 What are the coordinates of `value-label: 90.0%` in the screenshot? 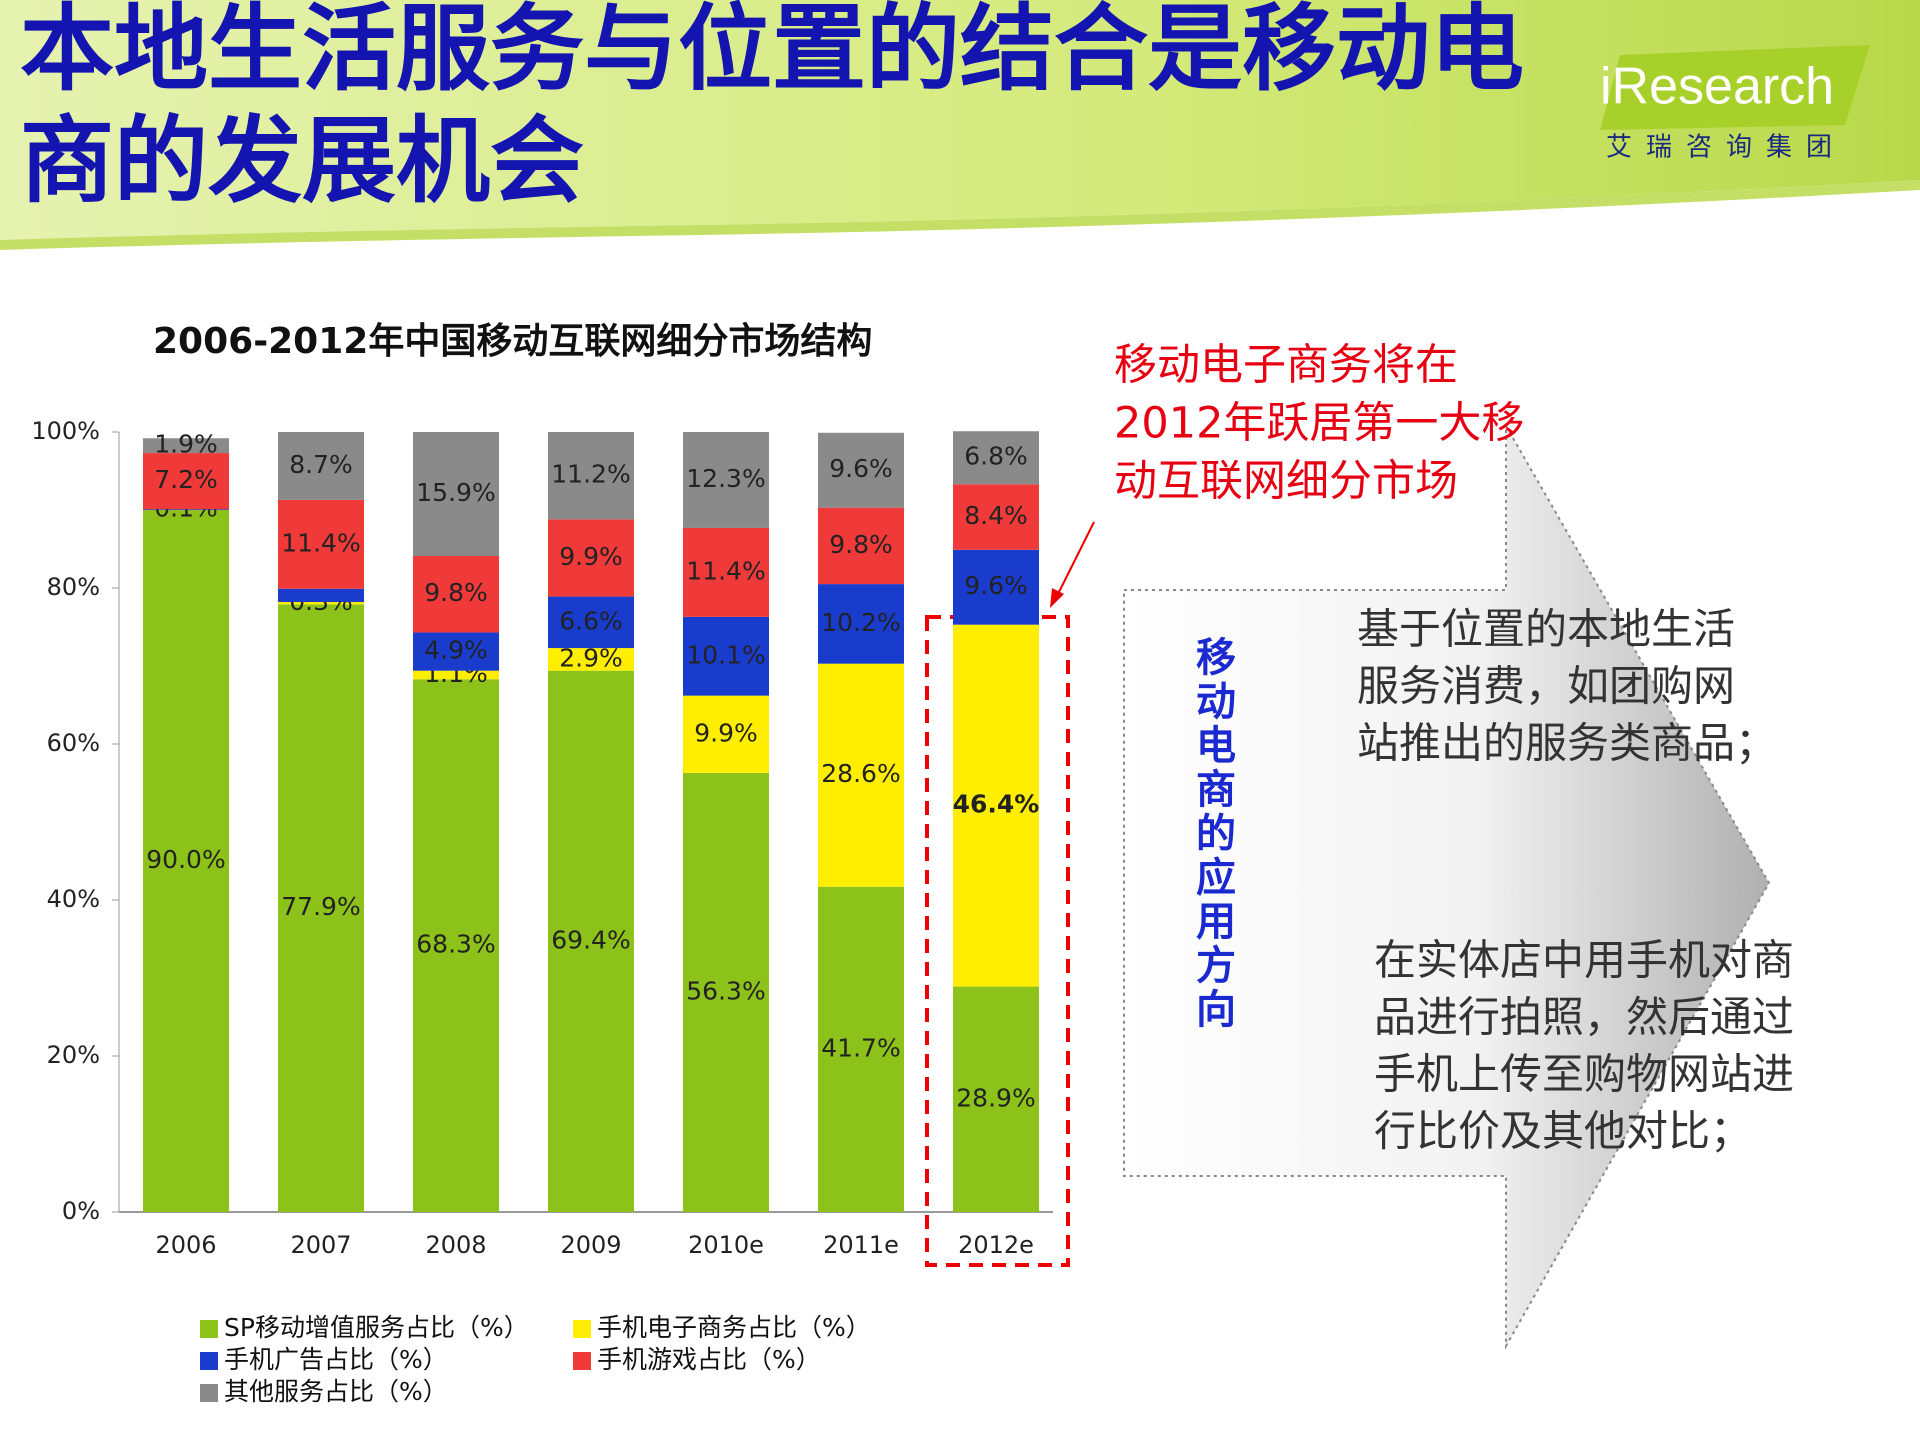 It's located at (185, 859).